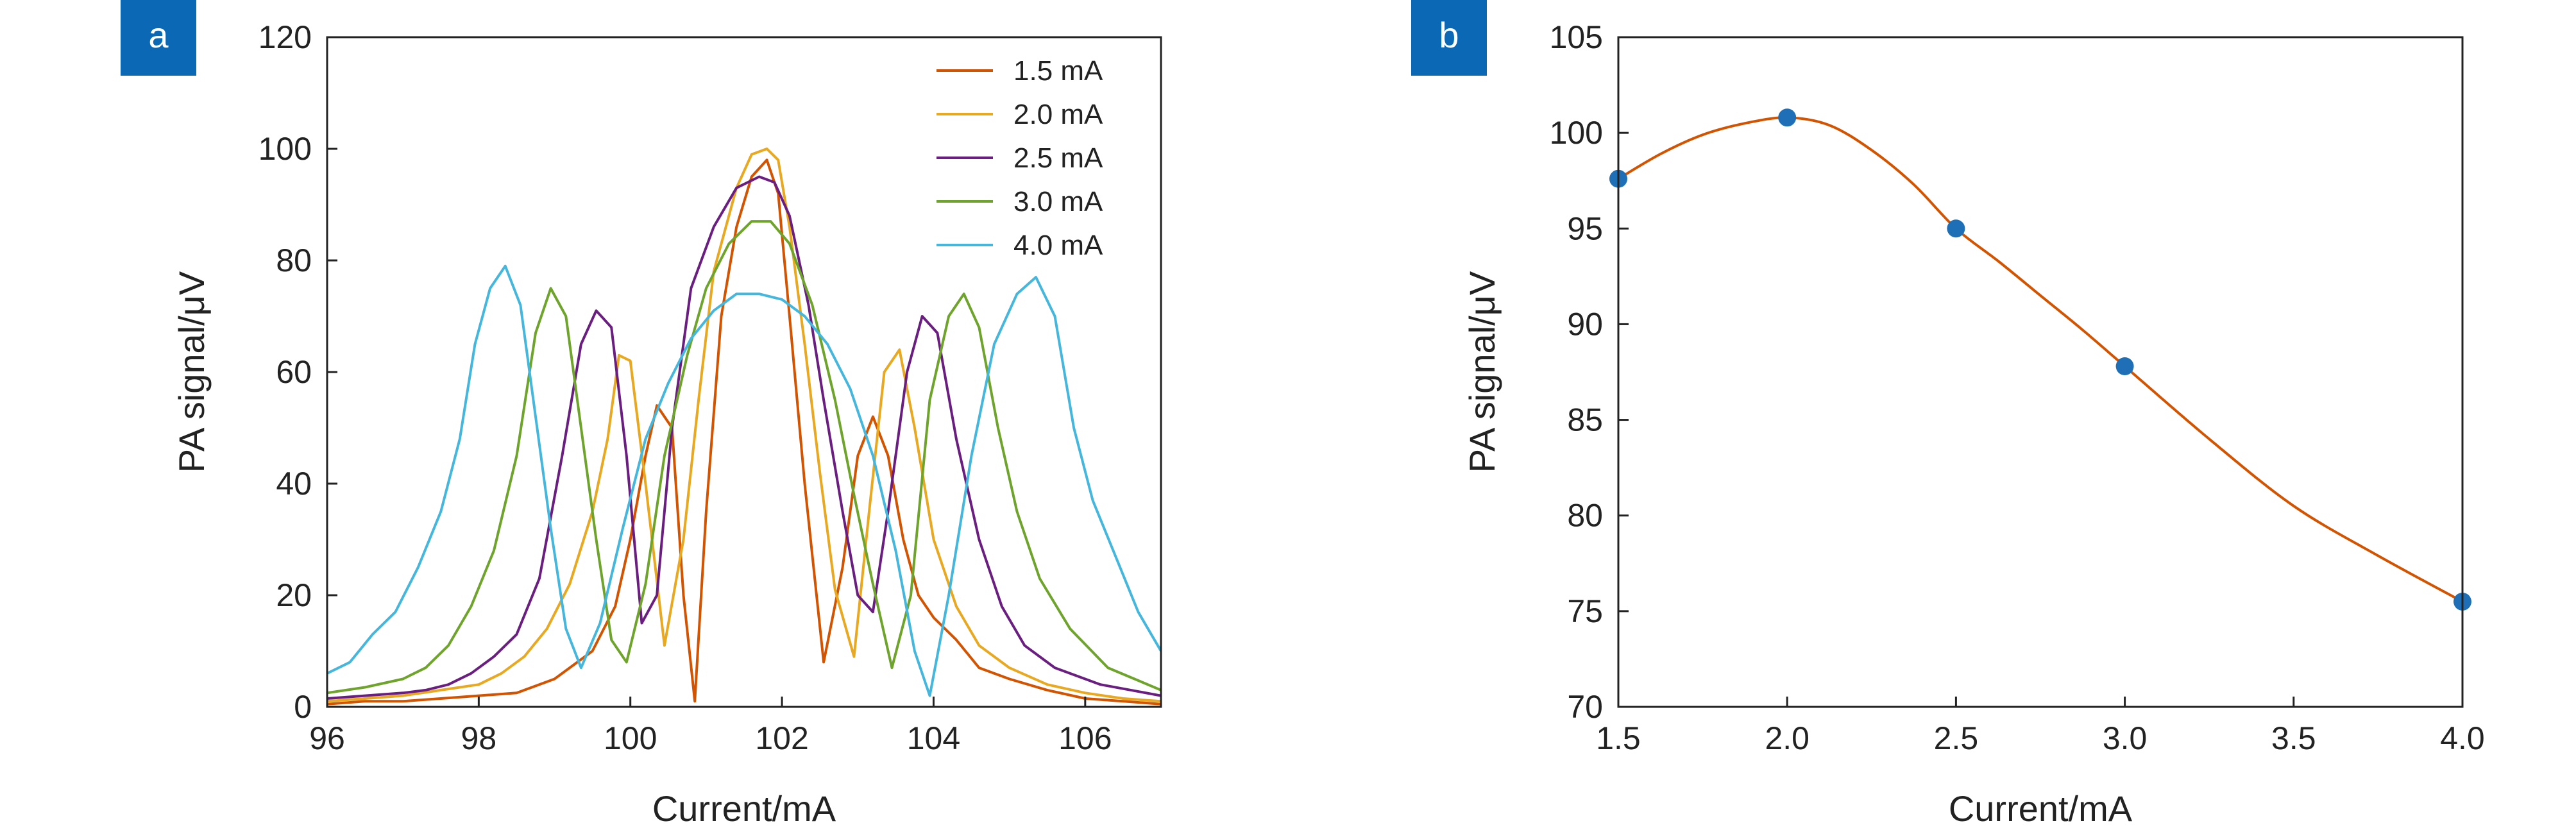 Image resolution: width=2576 pixels, height=830 pixels. What do you see at coordinates (1482, 372) in the screenshot?
I see `panel-b-y-axis-title: PA signal/μV` at bounding box center [1482, 372].